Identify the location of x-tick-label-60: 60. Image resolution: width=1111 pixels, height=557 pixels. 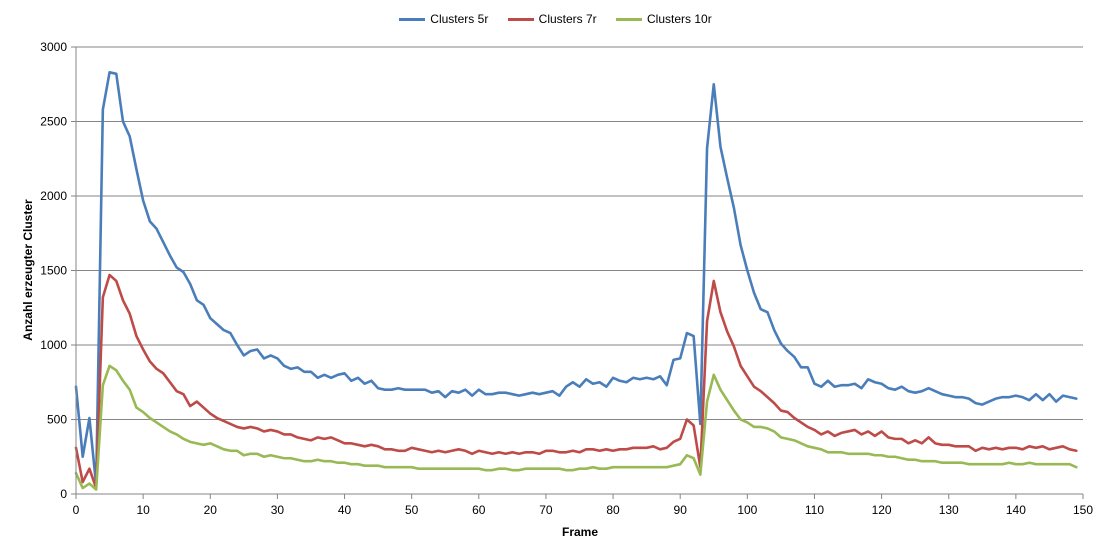
(479, 510).